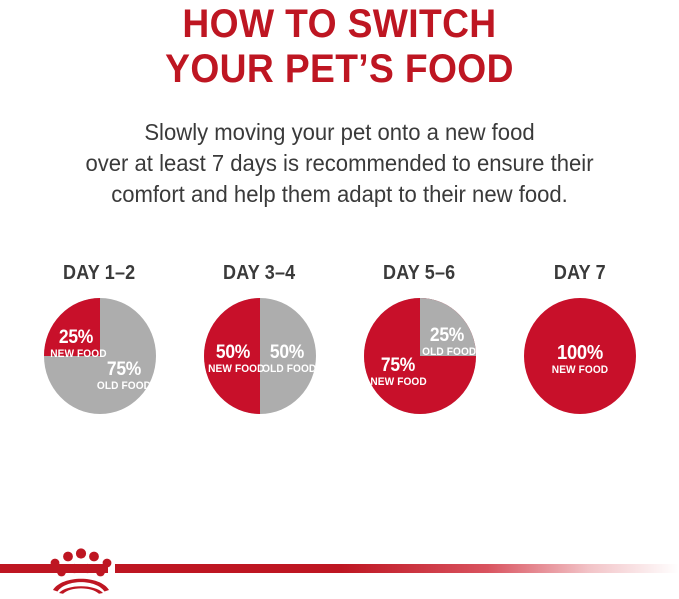 The image size is (679, 599). I want to click on slice-percent: 50%, so click(286, 352).